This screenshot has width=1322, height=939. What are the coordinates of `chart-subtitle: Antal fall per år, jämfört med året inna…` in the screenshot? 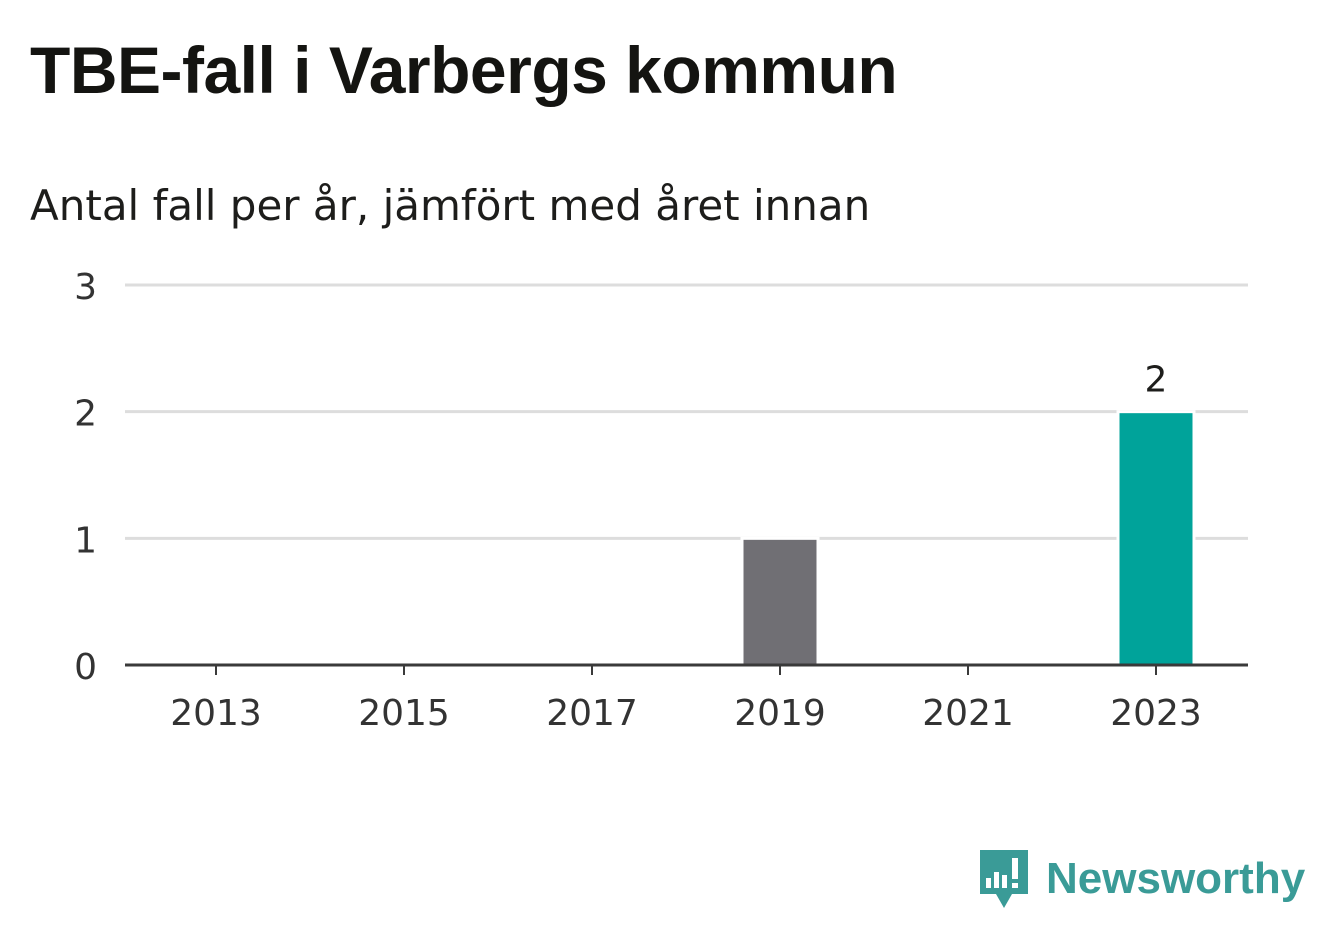 It's located at (450, 205).